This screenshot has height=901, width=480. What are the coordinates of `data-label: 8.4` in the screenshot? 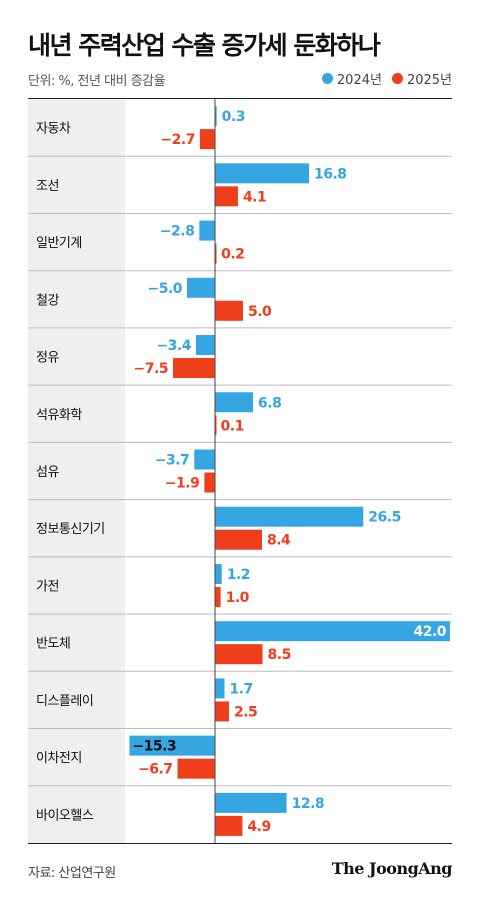 It's located at (279, 541).